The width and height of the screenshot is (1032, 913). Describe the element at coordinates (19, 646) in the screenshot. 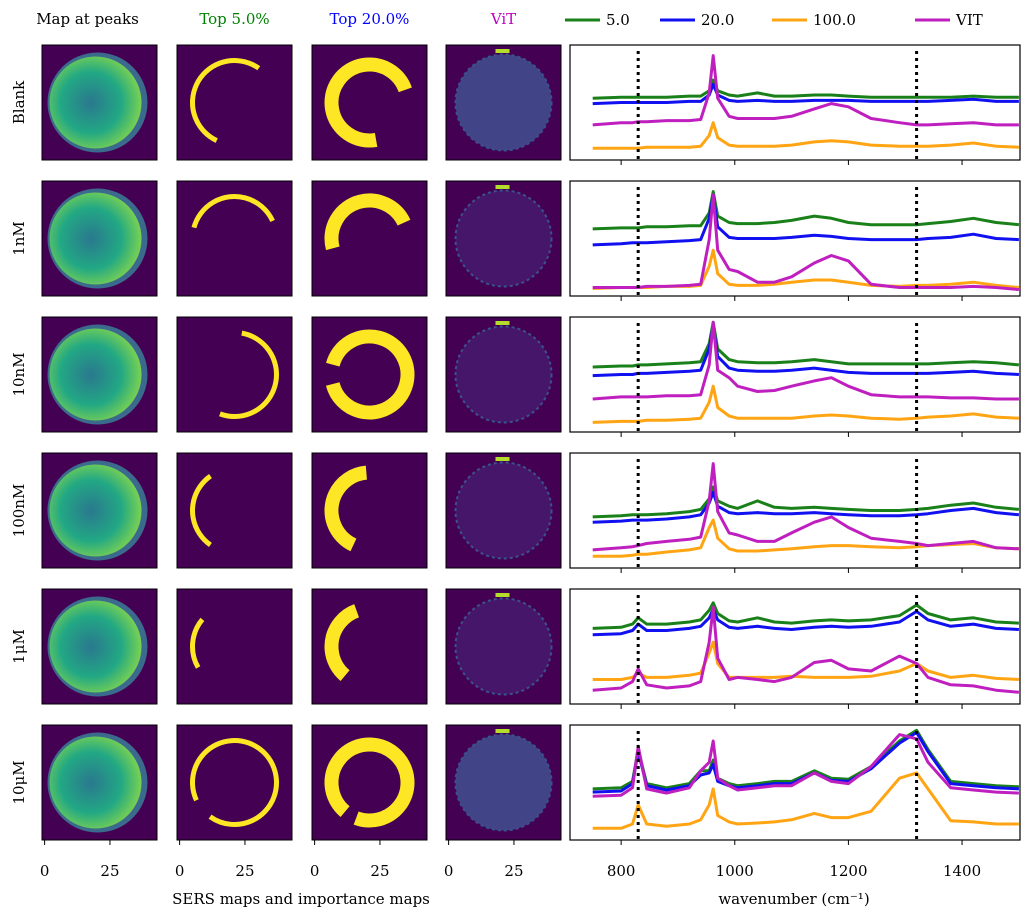

I see `row-label: 1μM` at that location.